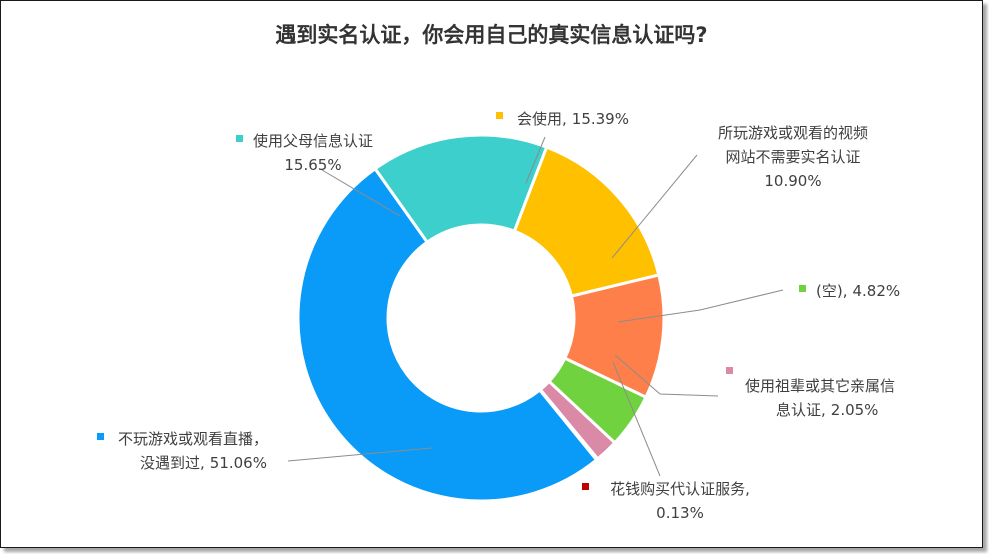 The width and height of the screenshot is (989, 554). I want to click on label-s2-line-0: 所玩游戏或观看的视频, so click(793, 133).